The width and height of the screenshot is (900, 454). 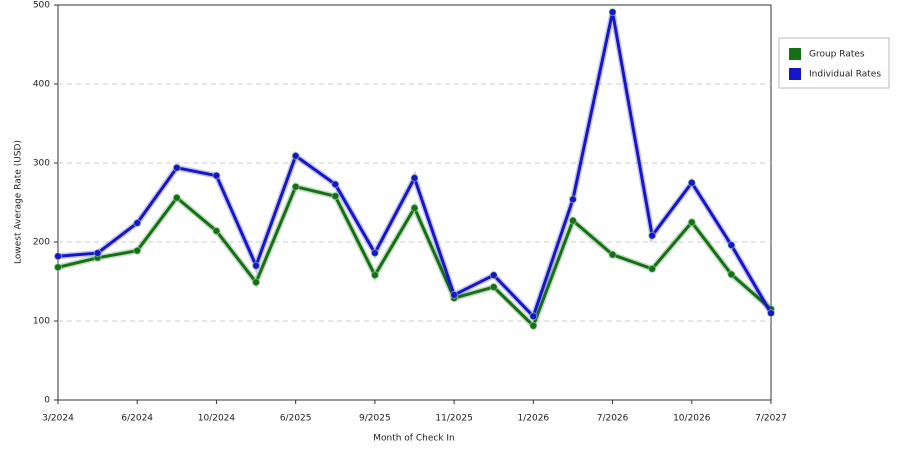 What do you see at coordinates (414, 439) in the screenshot?
I see `x-axis-label: Month of Check In` at bounding box center [414, 439].